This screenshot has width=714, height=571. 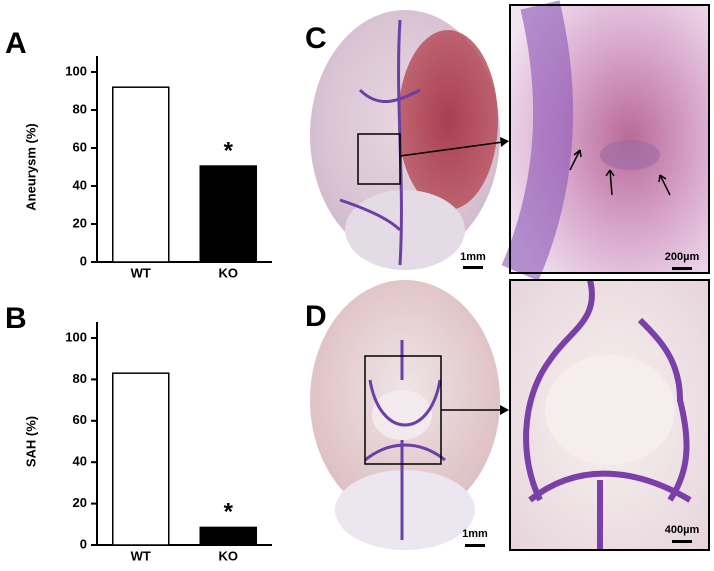 I want to click on inset-d, so click(x=609, y=415).